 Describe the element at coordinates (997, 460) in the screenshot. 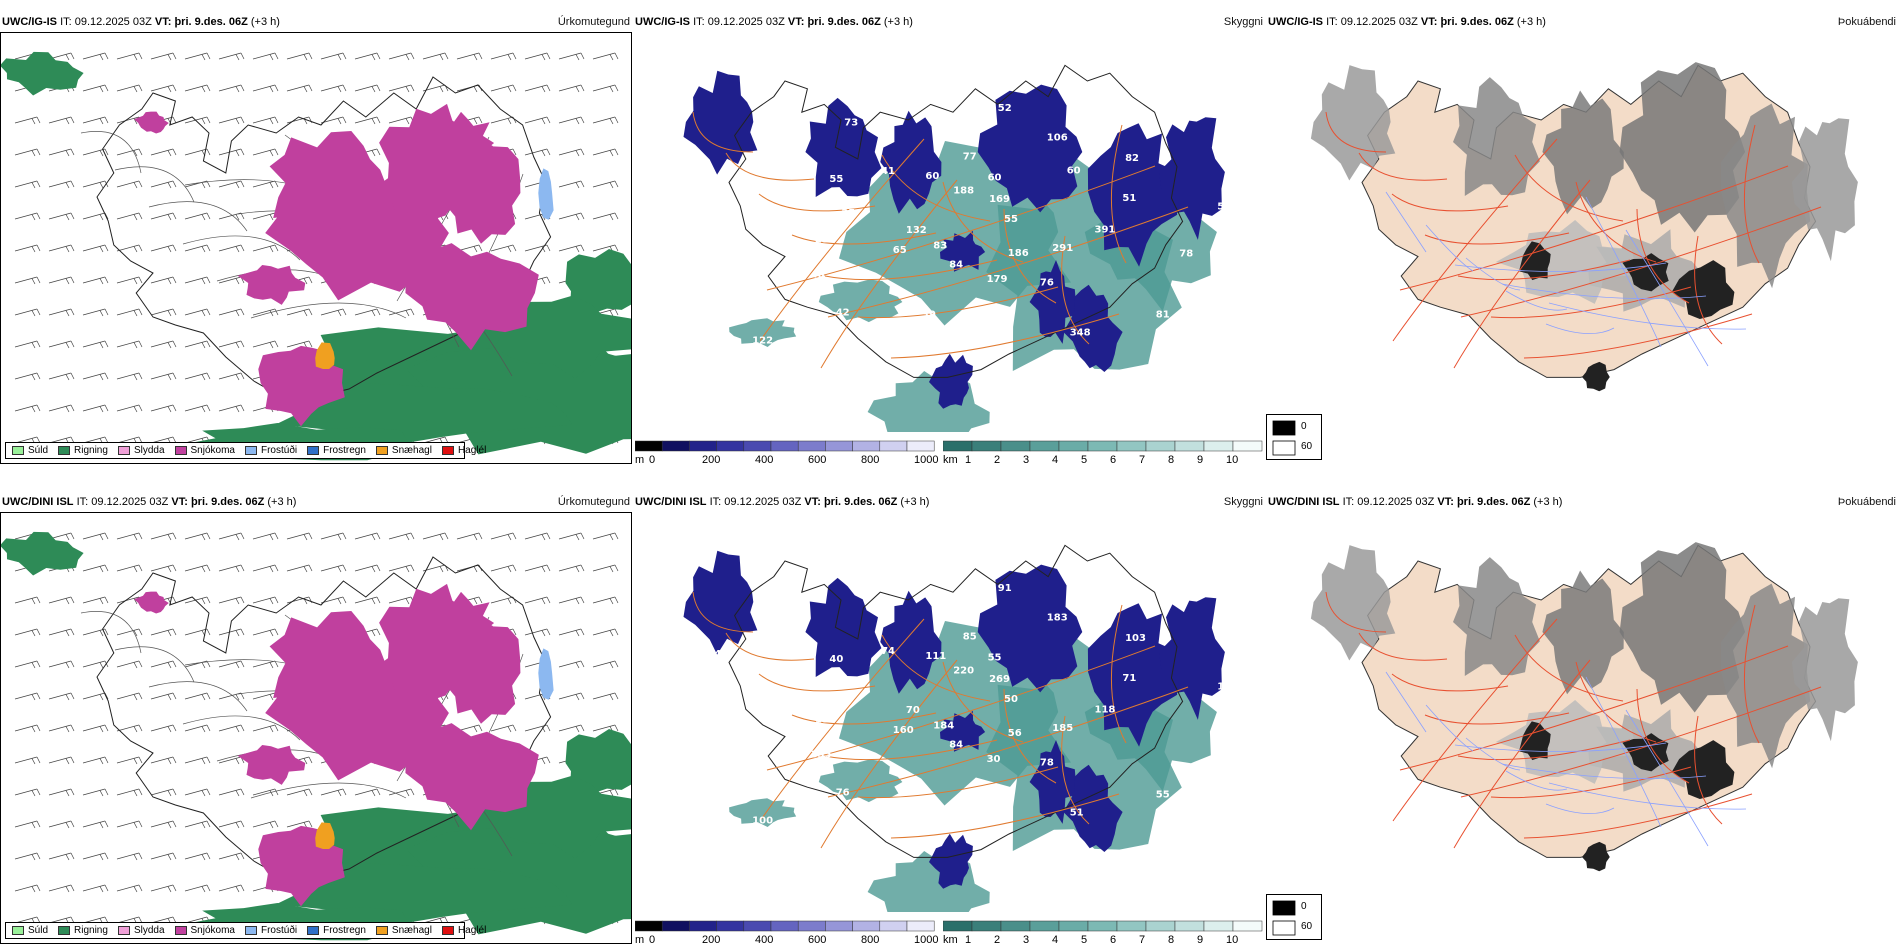

I see `visibility-tick: 2` at that location.